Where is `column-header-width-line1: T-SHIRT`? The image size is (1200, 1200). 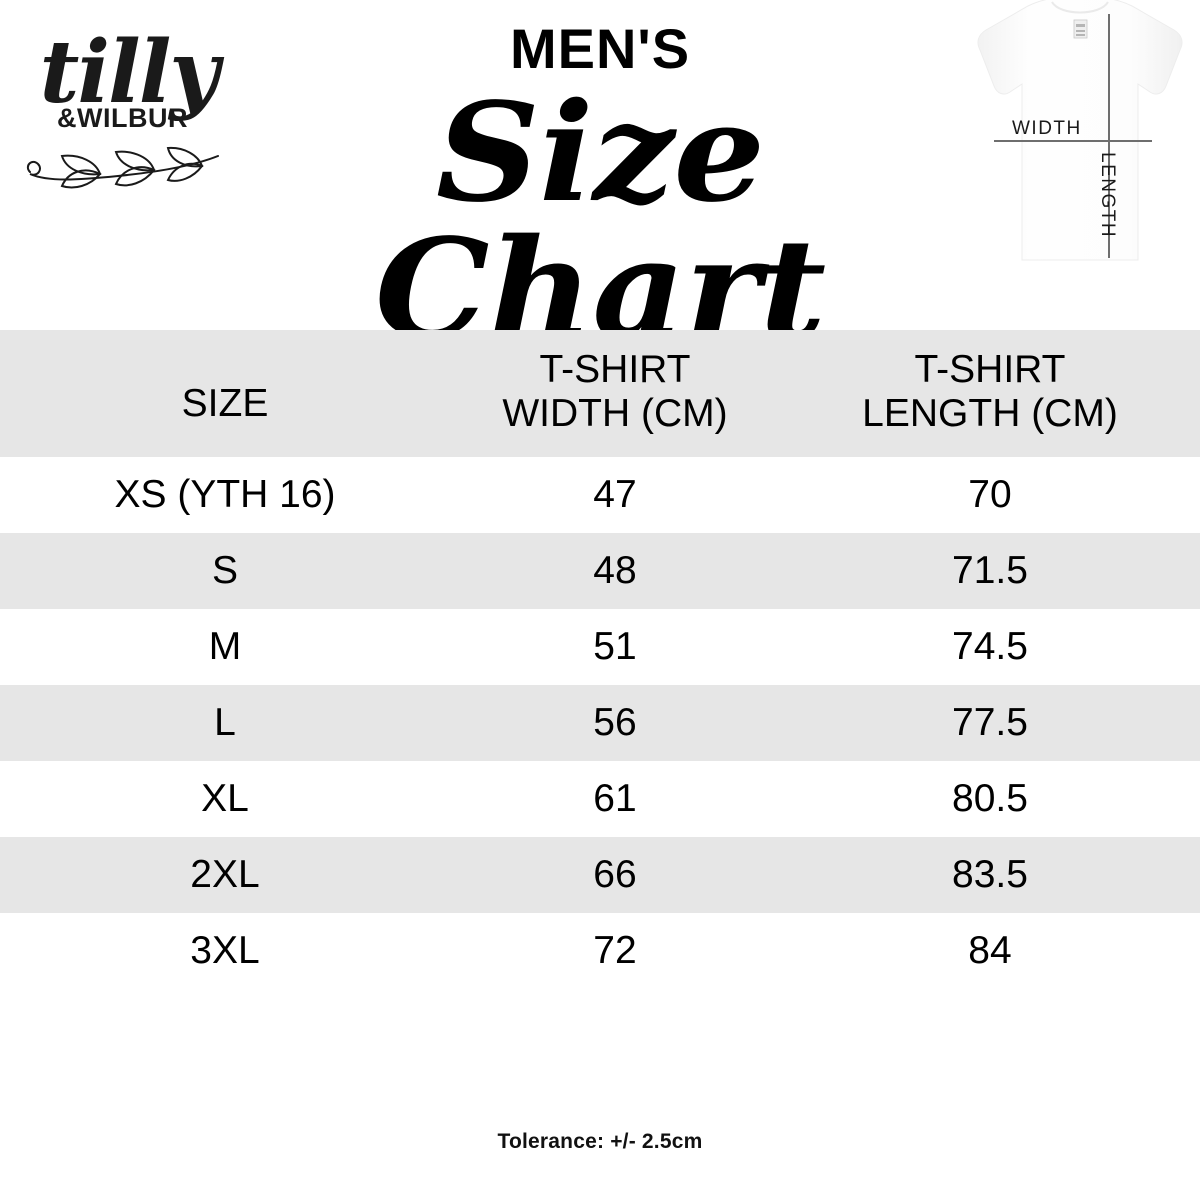 column-header-width-line1: T-SHIRT is located at coordinates (615, 369).